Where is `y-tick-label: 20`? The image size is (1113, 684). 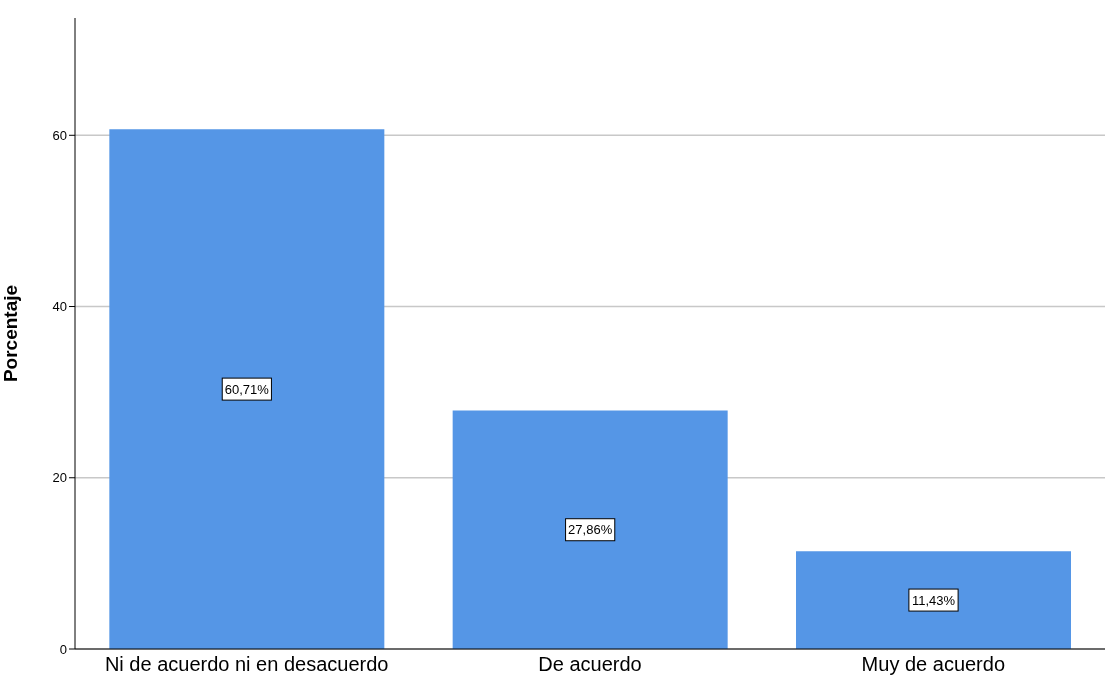 y-tick-label: 20 is located at coordinates (59, 478).